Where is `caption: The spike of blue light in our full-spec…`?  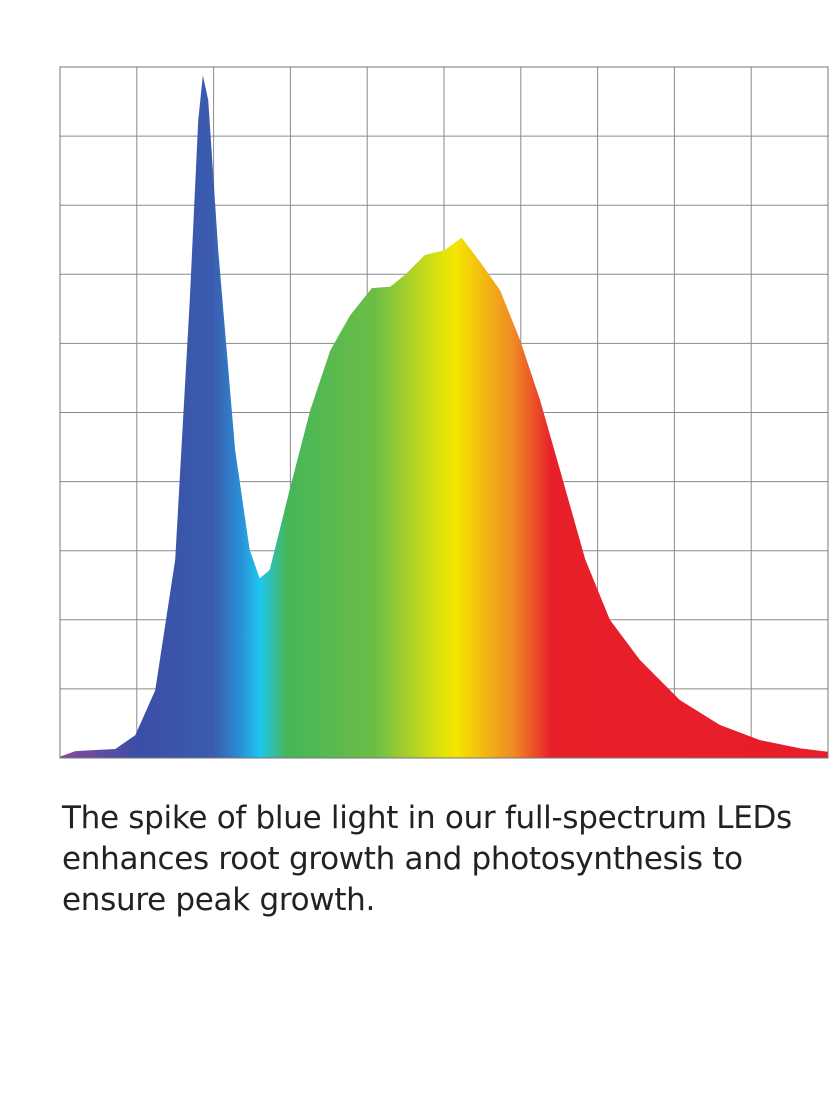 caption: The spike of blue light in our full-spec… is located at coordinates (427, 859).